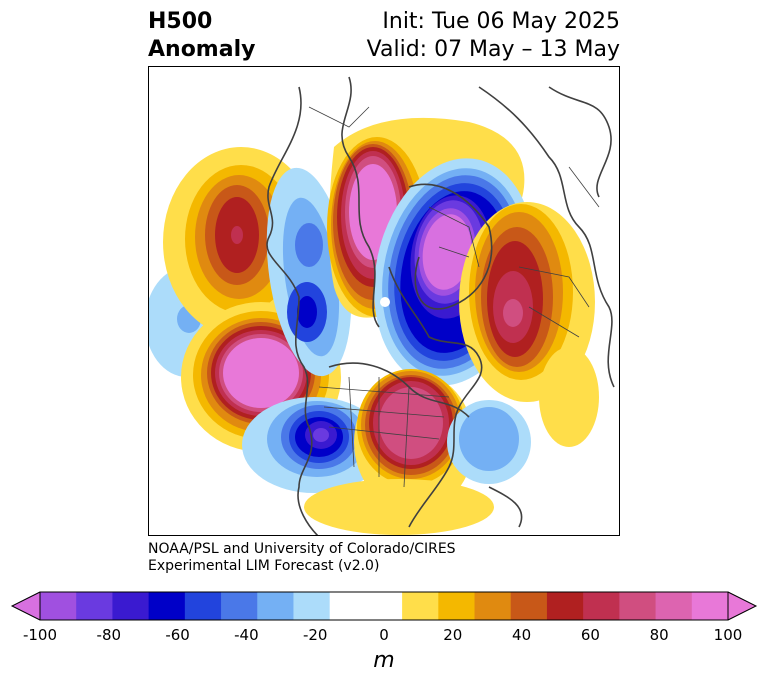  I want to click on colorbar-ticks: -100 -80 -60 -40 -20 0 20 40 60 80 100, so click(384, 637).